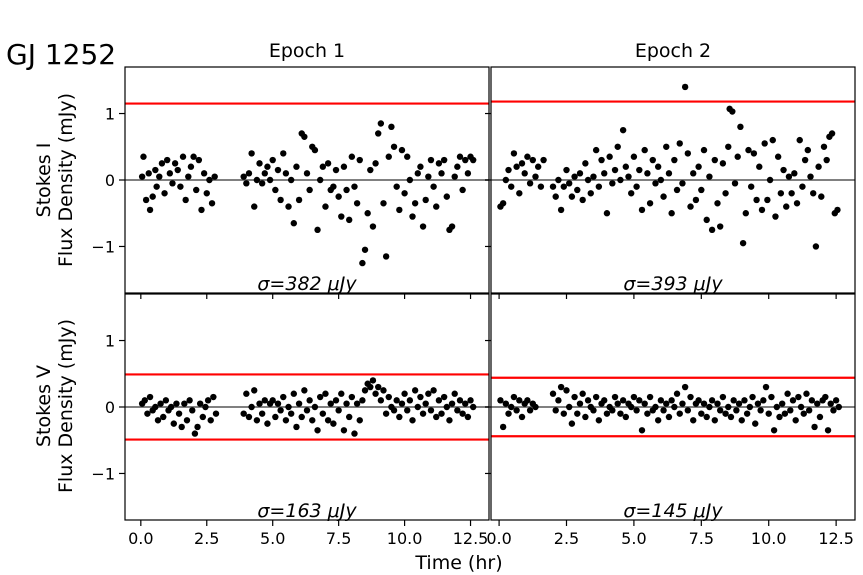 The image size is (863, 575). Describe the element at coordinates (307, 51) in the screenshot. I see `panel-title-epoch-1: Epoch 1` at that location.